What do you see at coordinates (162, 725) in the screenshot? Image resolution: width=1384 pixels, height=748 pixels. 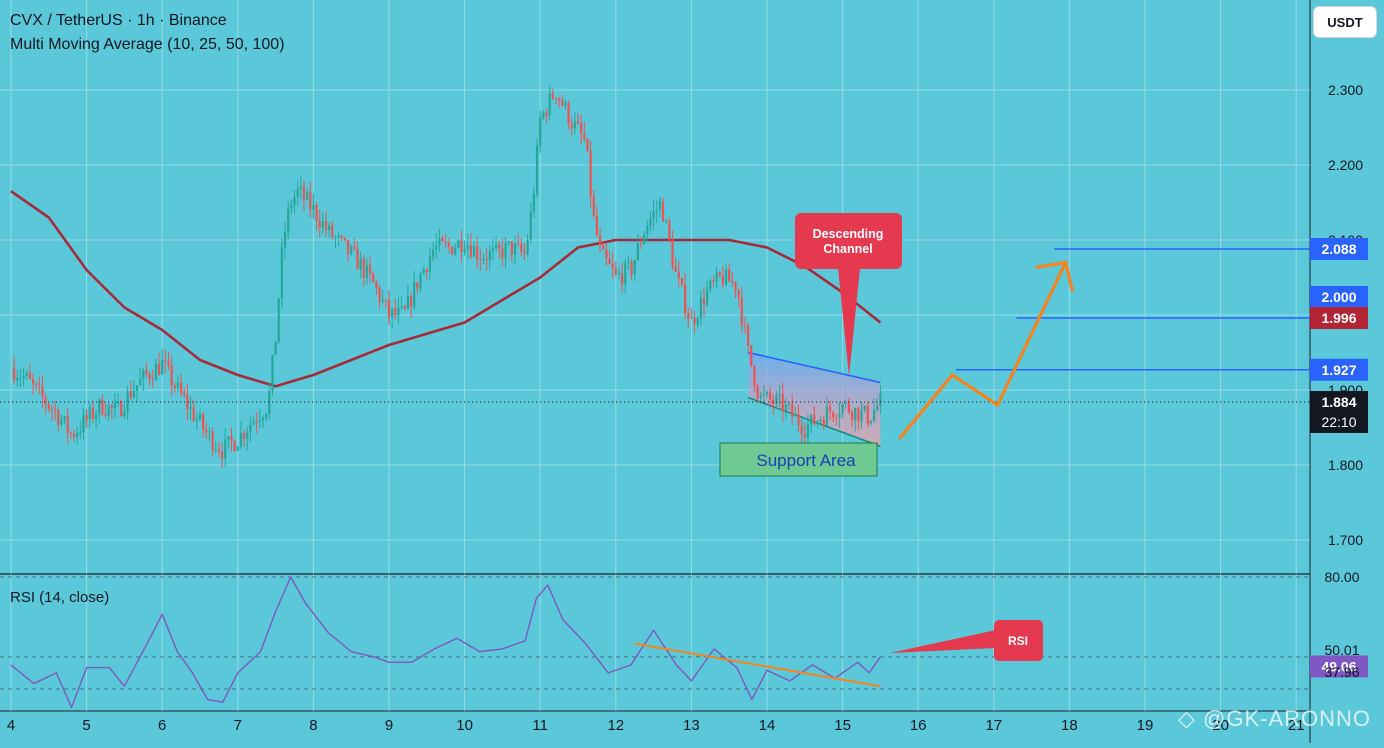 I see `x-tick-label: 6` at bounding box center [162, 725].